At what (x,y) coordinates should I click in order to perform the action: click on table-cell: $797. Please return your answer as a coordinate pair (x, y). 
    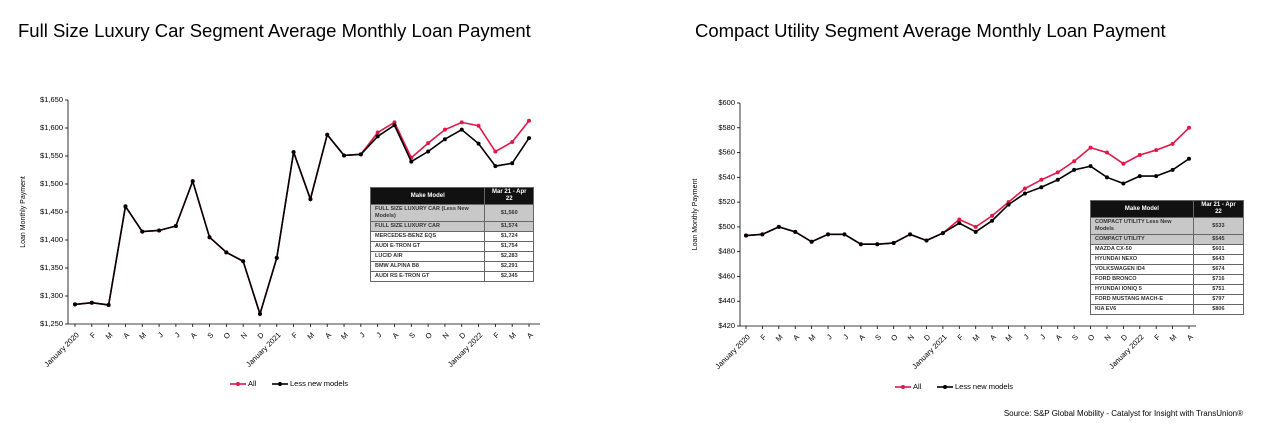
    Looking at the image, I should click on (1218, 299).